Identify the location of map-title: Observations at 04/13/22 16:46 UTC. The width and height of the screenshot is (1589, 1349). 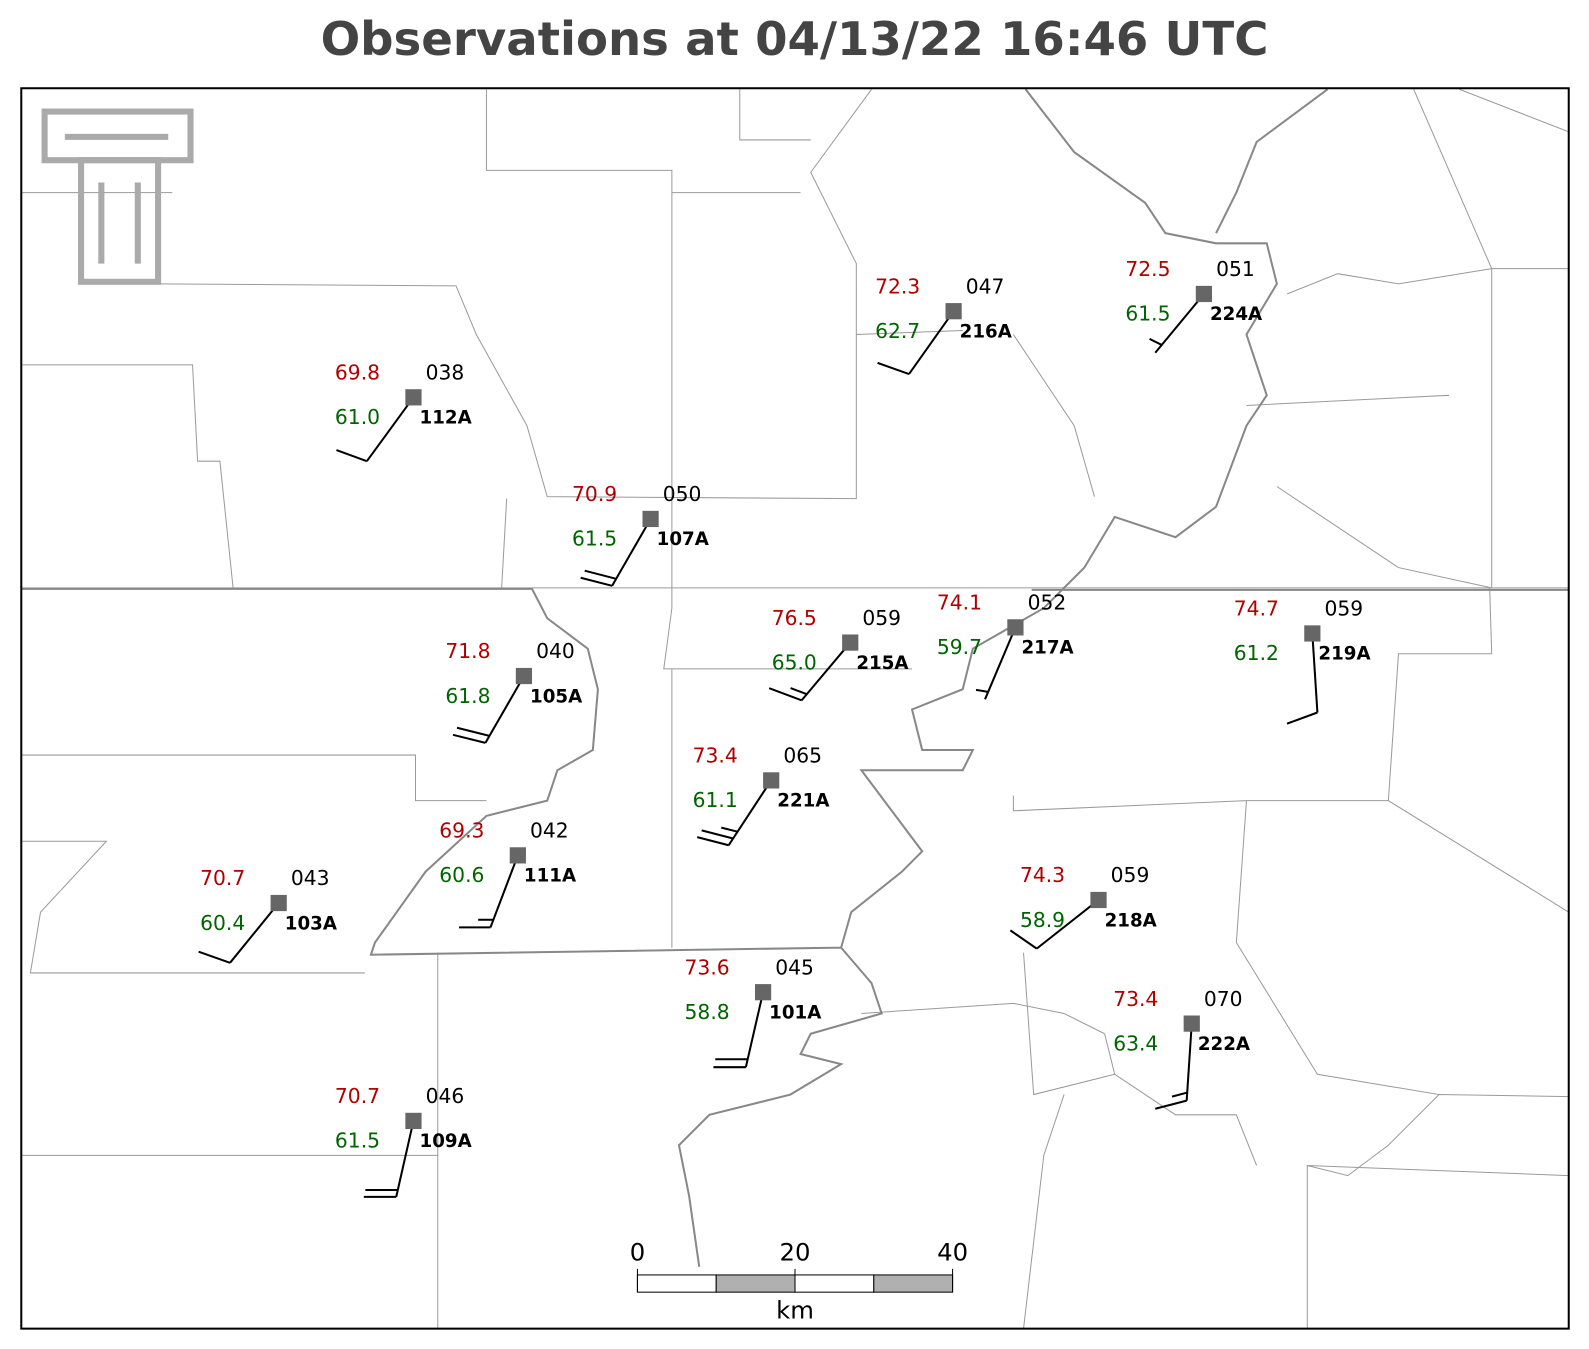
(795, 39).